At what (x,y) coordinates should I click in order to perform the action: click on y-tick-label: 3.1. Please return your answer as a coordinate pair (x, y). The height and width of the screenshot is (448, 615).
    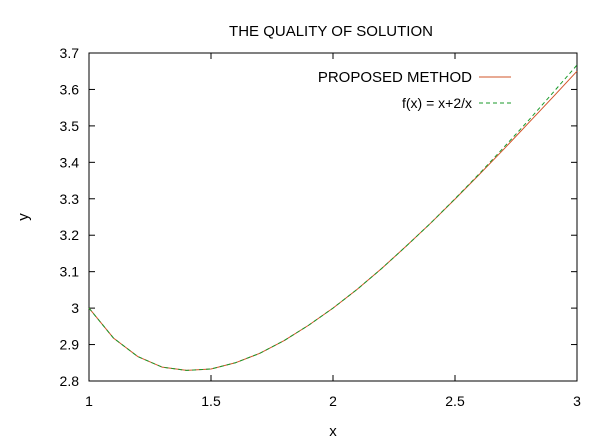
    Looking at the image, I should click on (70, 272).